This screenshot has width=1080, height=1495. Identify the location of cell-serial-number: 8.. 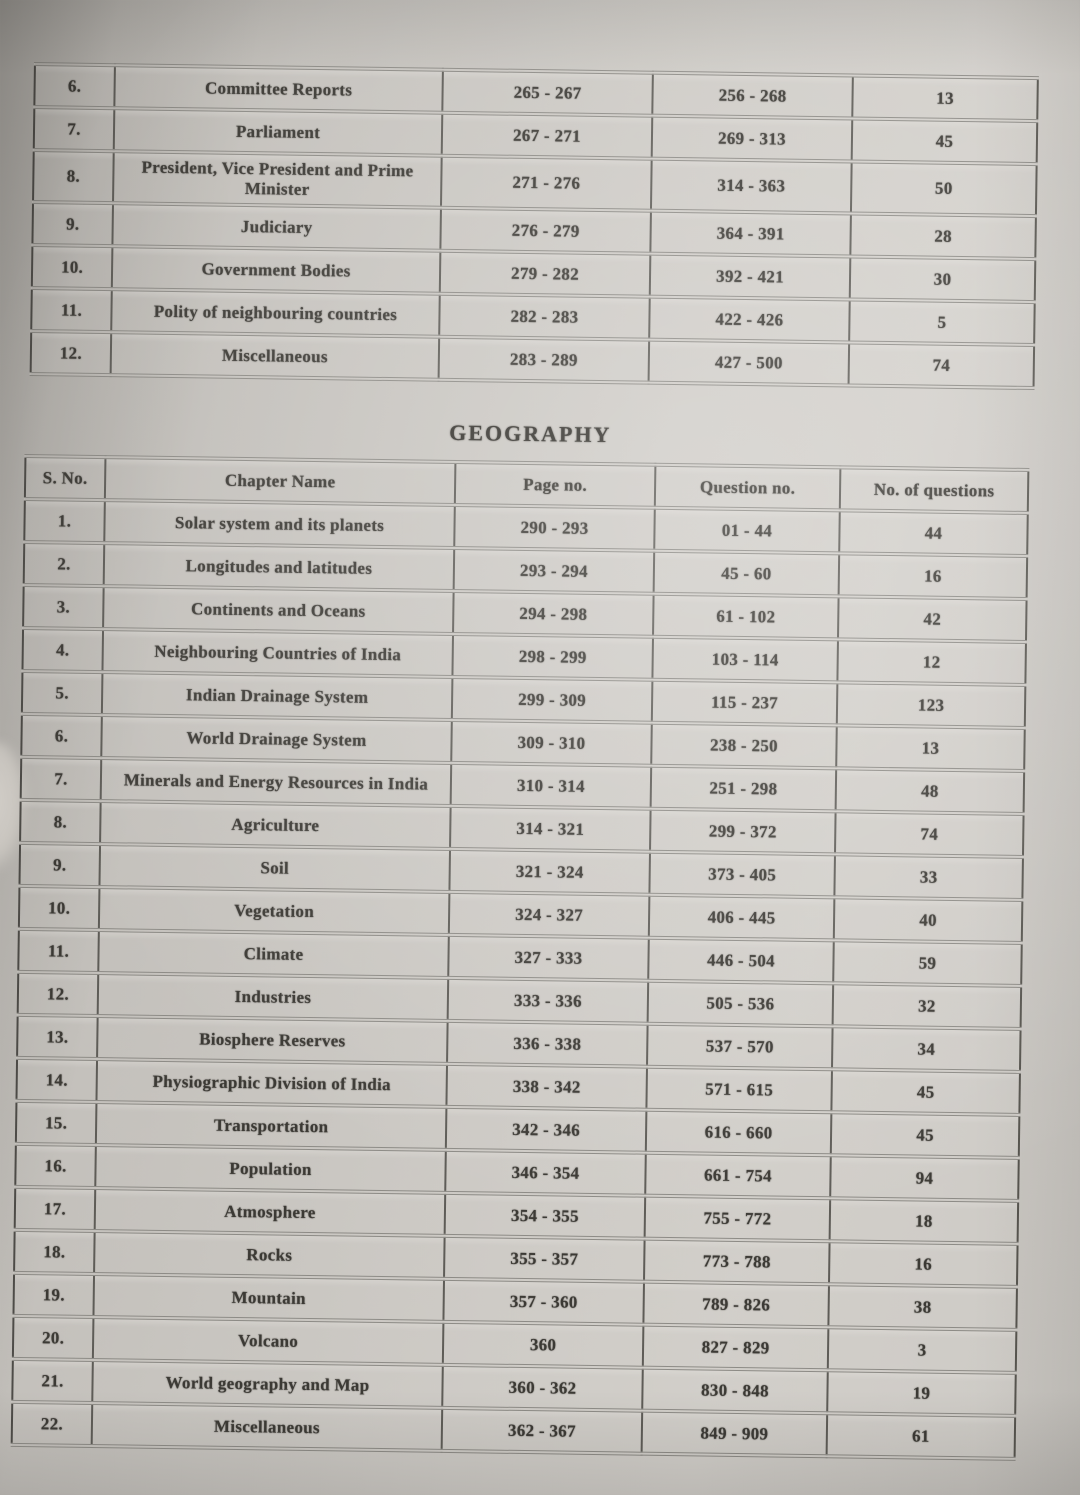
(73, 177).